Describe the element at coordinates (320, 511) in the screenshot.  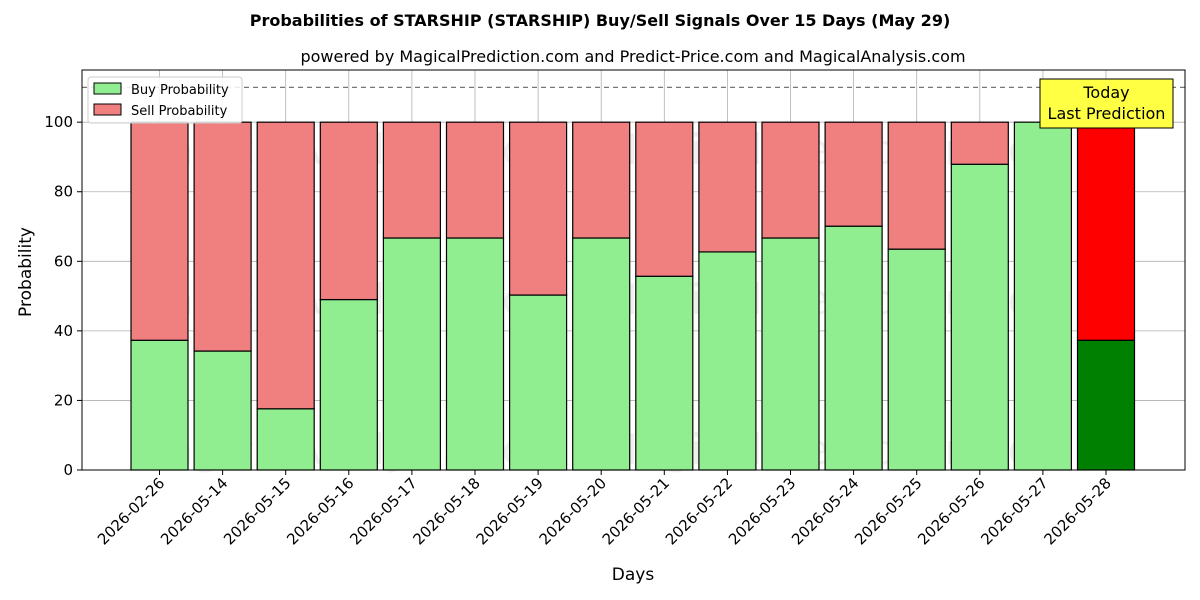
I see `x-tick-label: 2026-05-16` at that location.